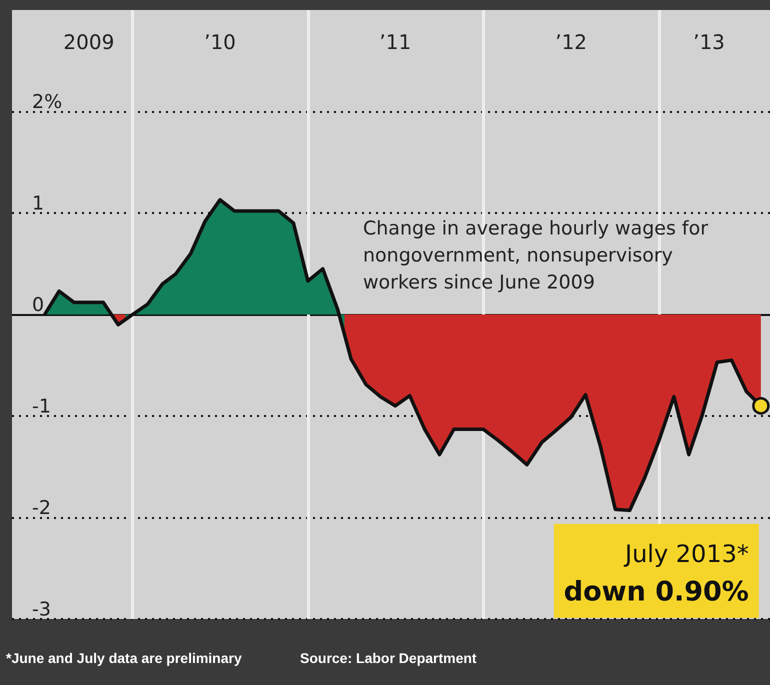  What do you see at coordinates (41, 407) in the screenshot?
I see `y-tick-label: -1` at bounding box center [41, 407].